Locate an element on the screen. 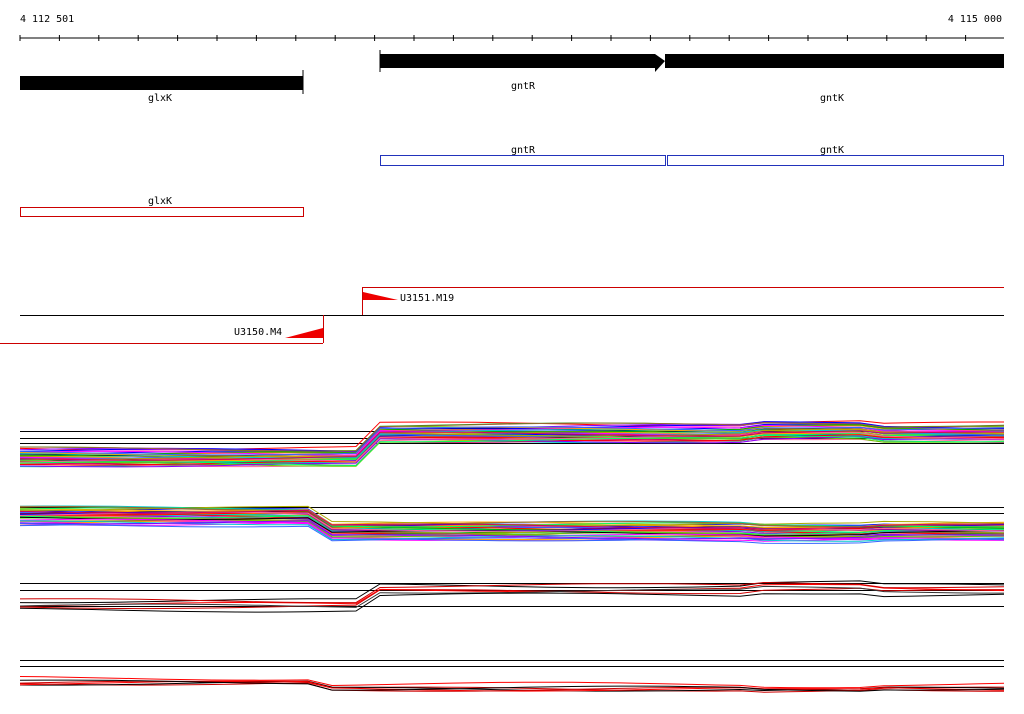 The height and width of the screenshot is (714, 1024). ruler-ticks is located at coordinates (493, 38).